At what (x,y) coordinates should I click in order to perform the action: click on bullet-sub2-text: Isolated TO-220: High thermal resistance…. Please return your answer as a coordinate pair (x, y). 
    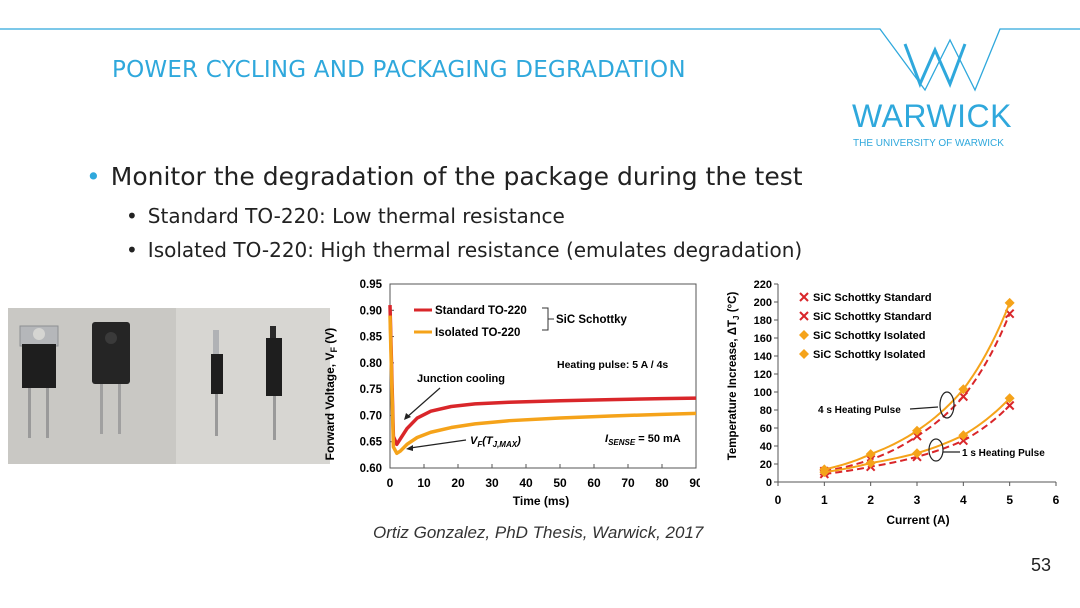
    Looking at the image, I should click on (475, 250).